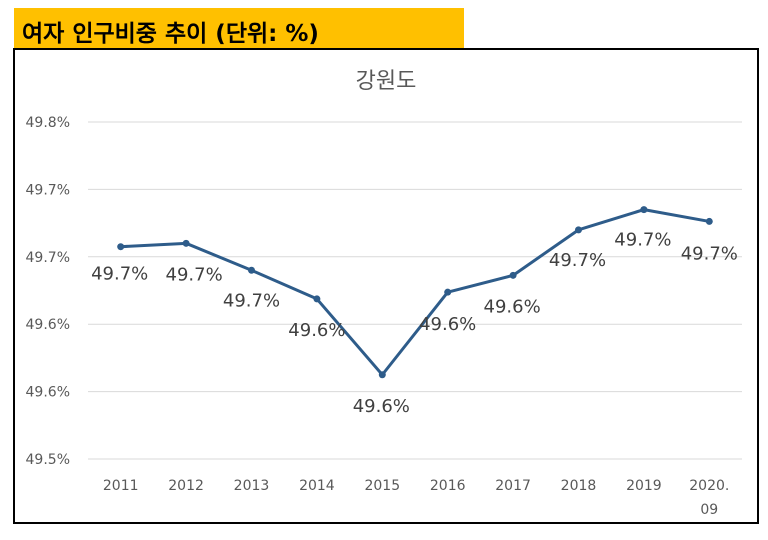 Image resolution: width=768 pixels, height=540 pixels. What do you see at coordinates (121, 486) in the screenshot?
I see `x-tick-label: 2011` at bounding box center [121, 486].